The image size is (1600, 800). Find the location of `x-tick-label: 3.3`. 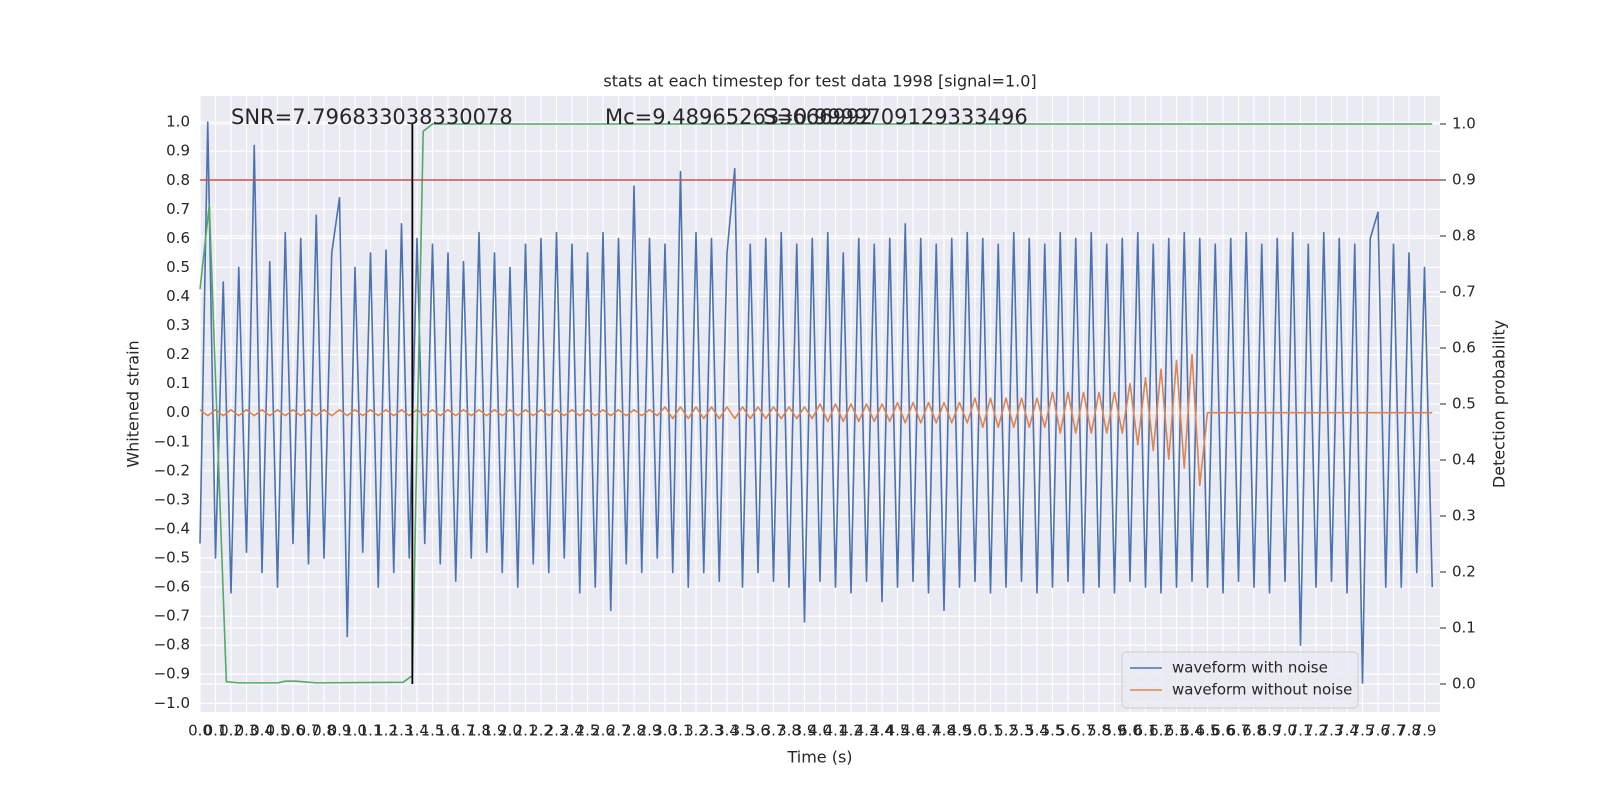

x-tick-label: 3.3 is located at coordinates (712, 731).